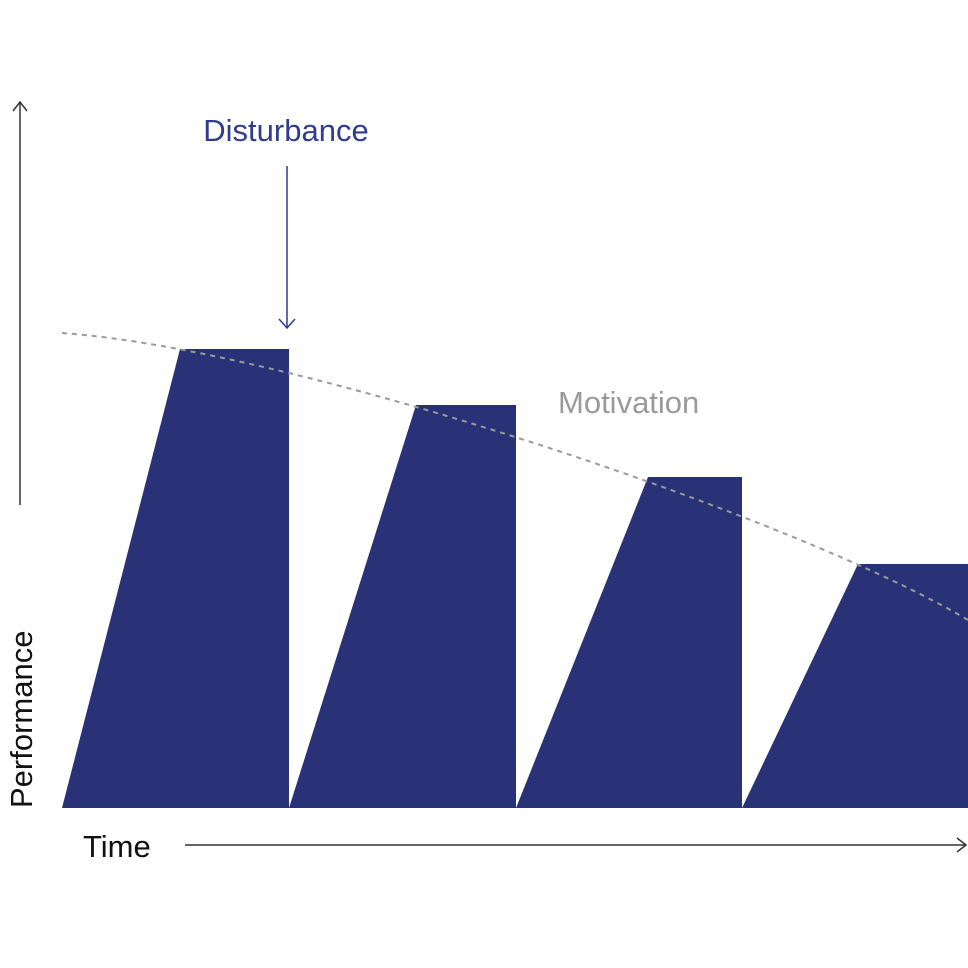  What do you see at coordinates (21, 719) in the screenshot?
I see `y-axis-label: Performance` at bounding box center [21, 719].